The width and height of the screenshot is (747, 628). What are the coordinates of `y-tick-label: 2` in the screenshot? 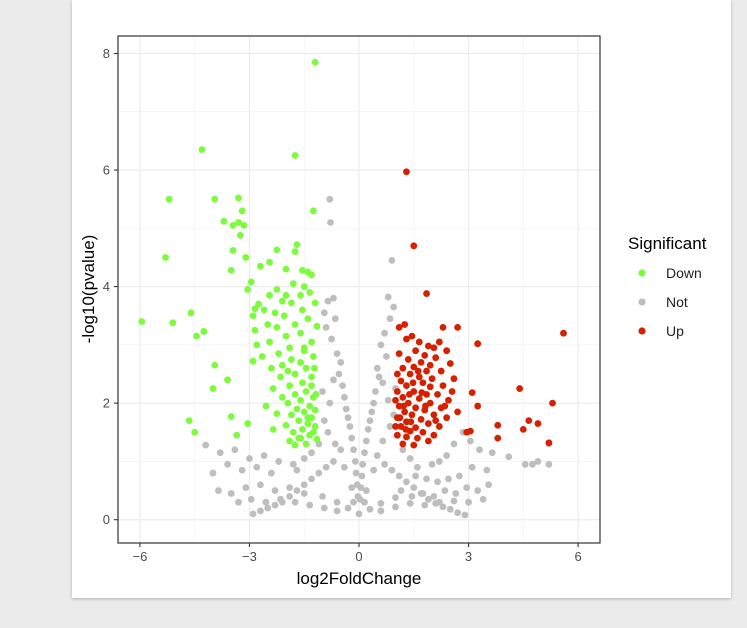 It's located at (106, 403).